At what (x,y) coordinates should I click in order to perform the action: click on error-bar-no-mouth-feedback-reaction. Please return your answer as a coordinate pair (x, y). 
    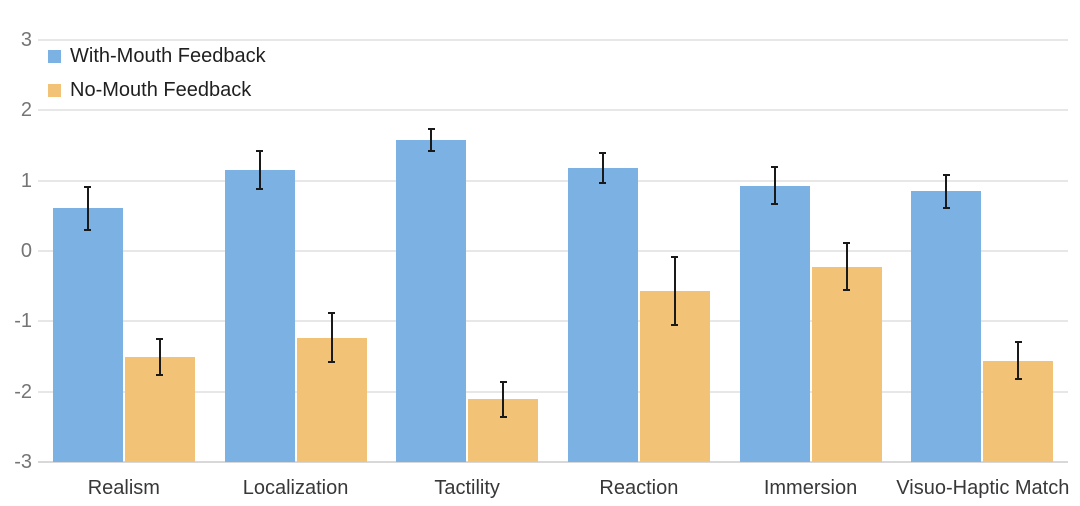
    Looking at the image, I should click on (674, 291).